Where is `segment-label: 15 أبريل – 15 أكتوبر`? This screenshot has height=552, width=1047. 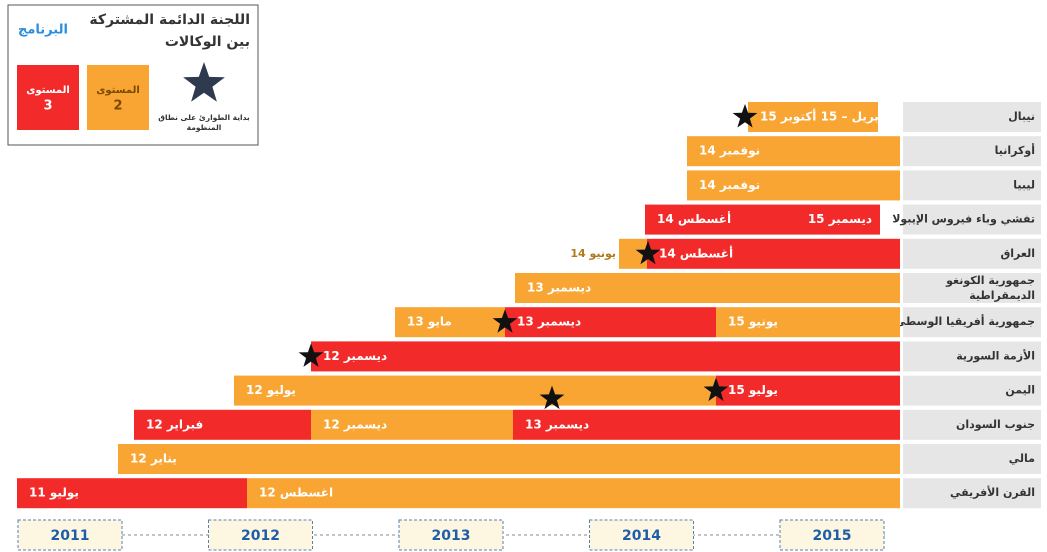
segment-label: 15 أبريل – 15 أكتوبر is located at coordinates (821, 117).